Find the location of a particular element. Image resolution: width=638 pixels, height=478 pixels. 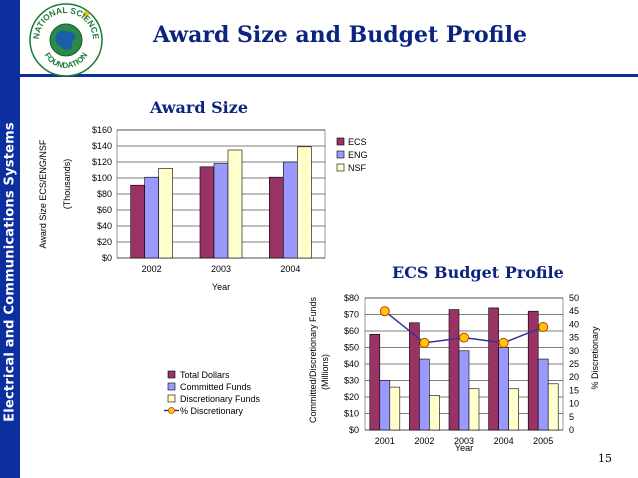

y-tick-label: $30 is located at coordinates (351, 381).